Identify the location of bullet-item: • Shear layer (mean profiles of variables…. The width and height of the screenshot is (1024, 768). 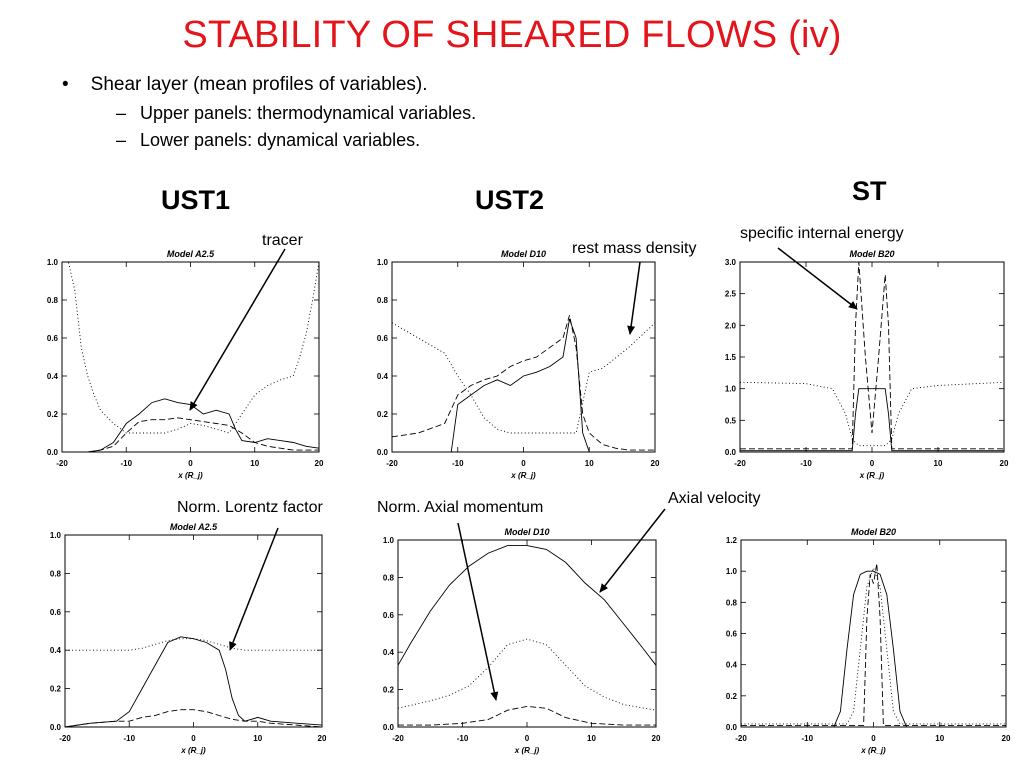
(245, 85).